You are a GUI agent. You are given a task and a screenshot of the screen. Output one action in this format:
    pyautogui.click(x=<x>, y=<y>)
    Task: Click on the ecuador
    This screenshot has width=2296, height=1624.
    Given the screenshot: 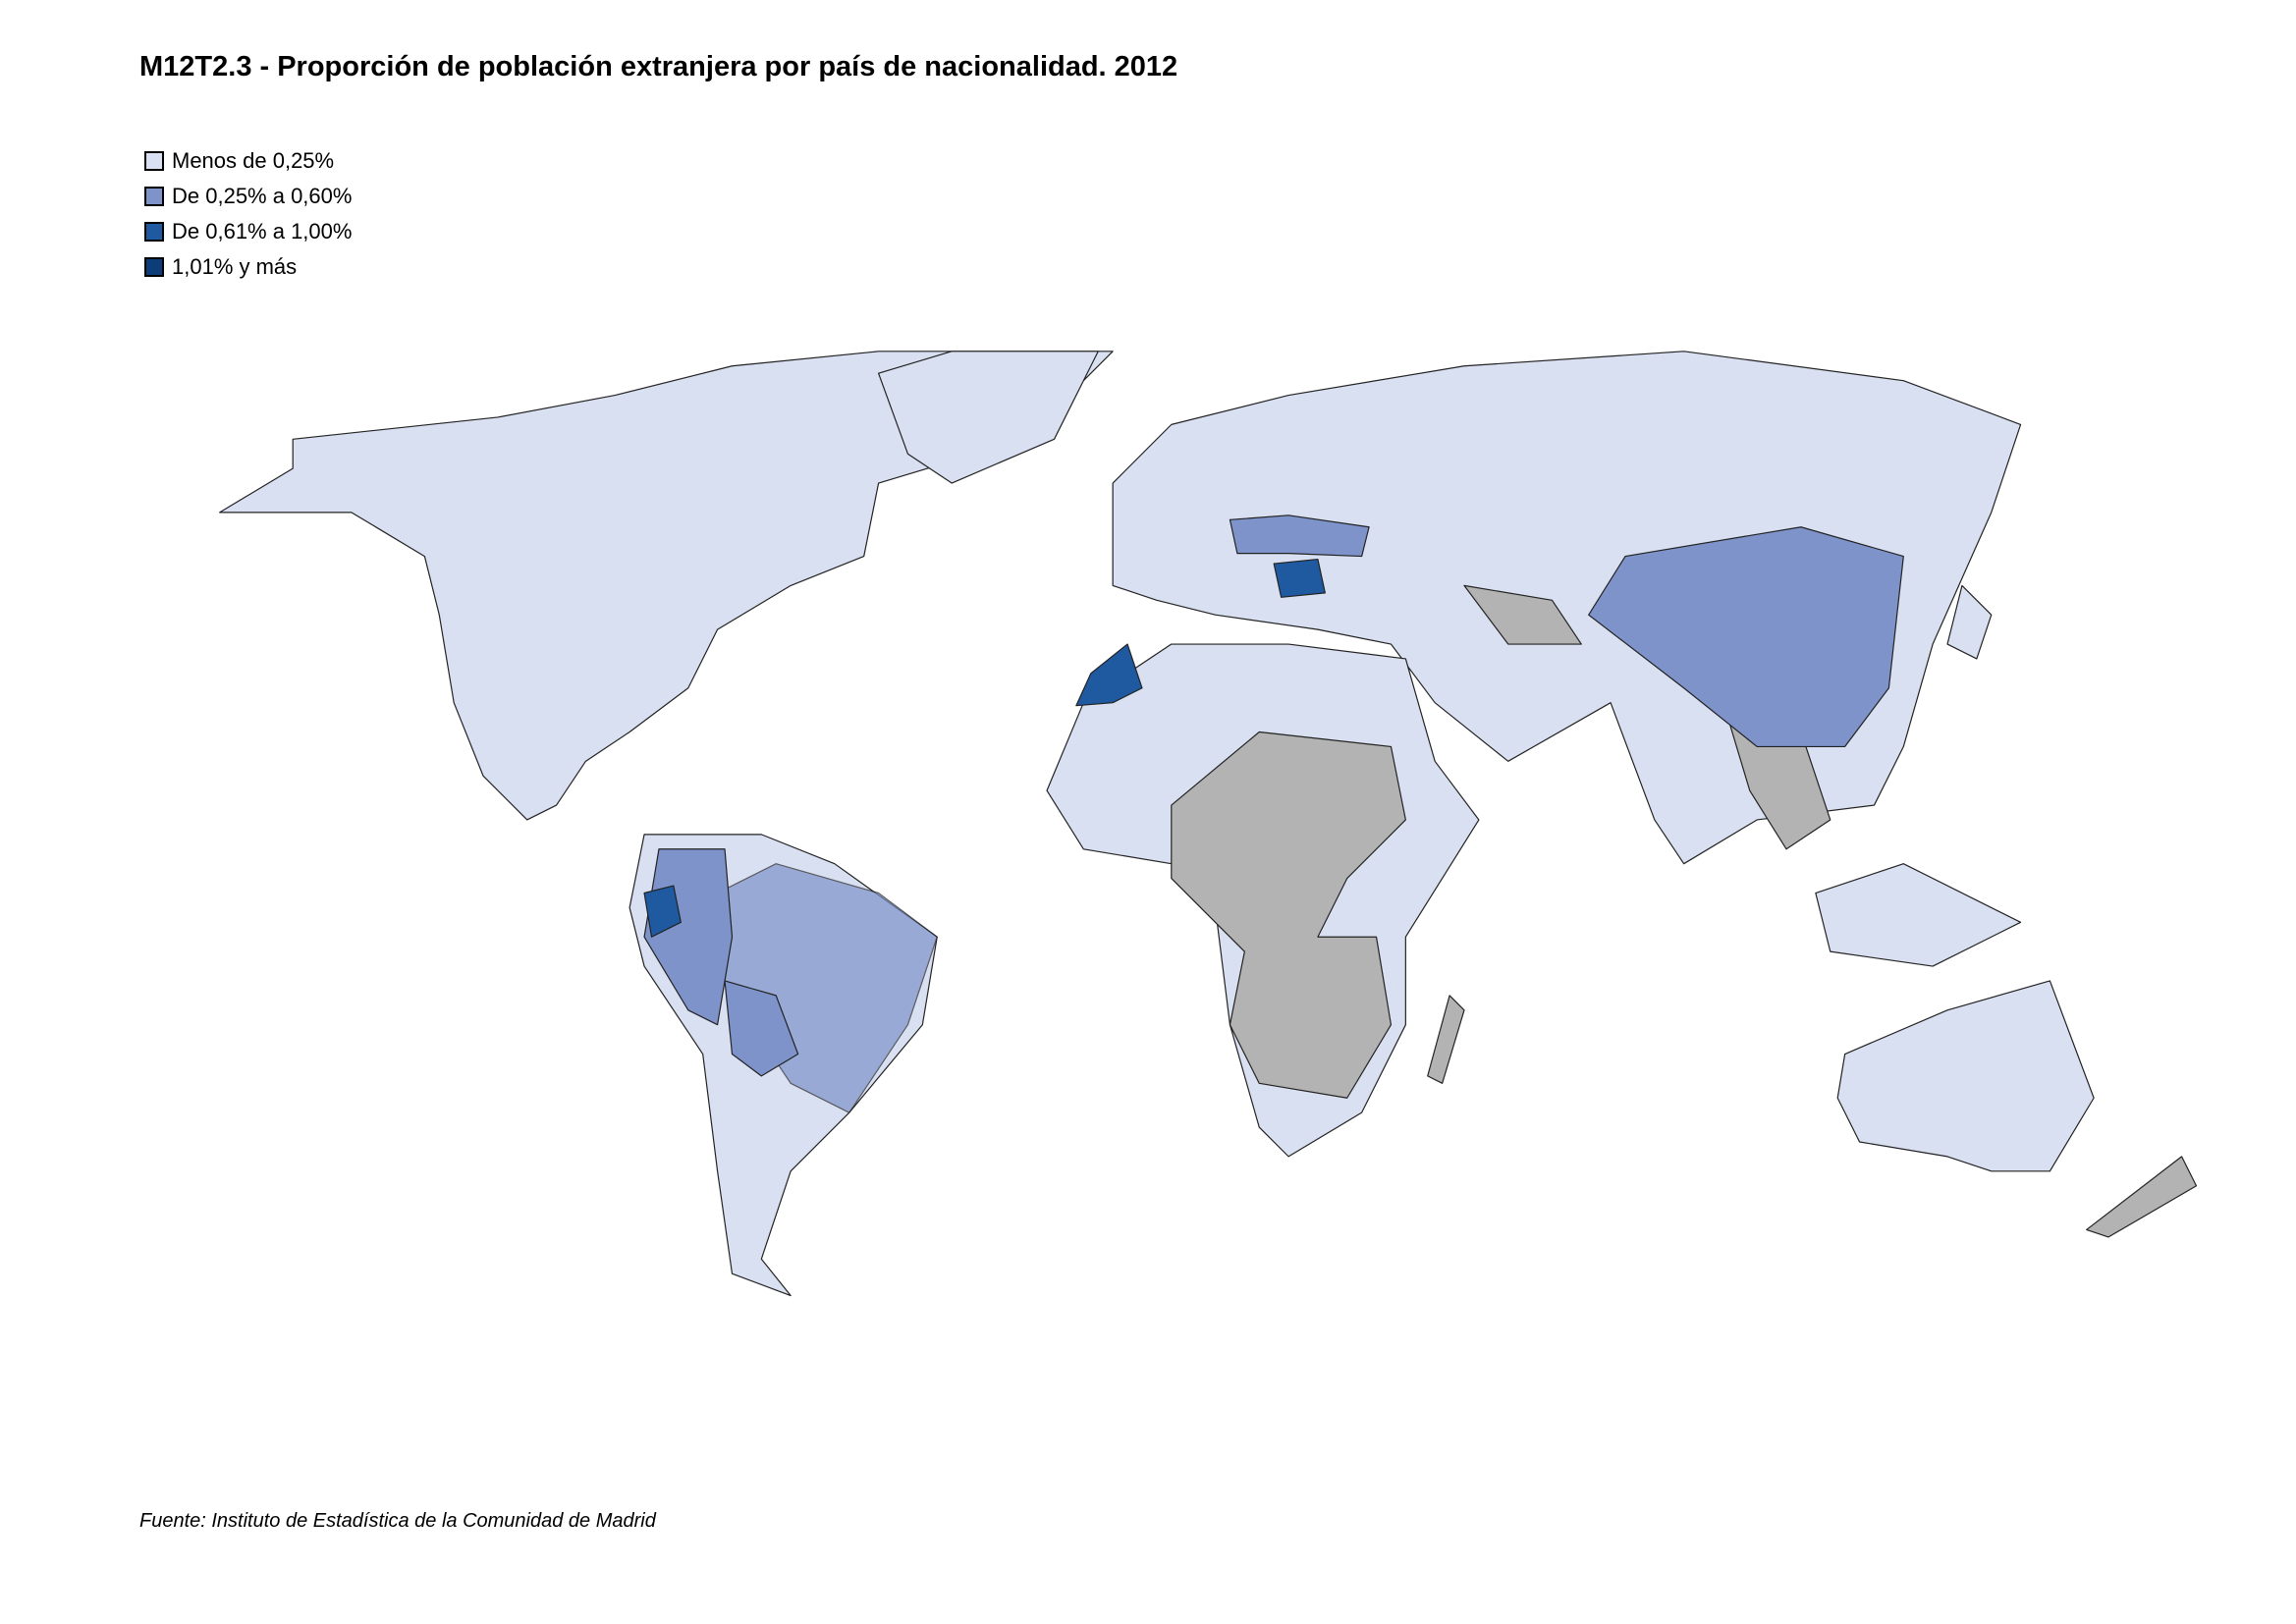 What is the action you would take?
    pyautogui.click(x=662, y=911)
    